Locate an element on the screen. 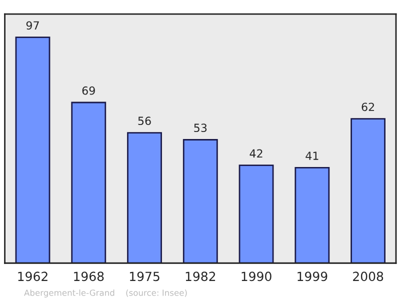 The height and width of the screenshot is (299, 400). data-label: 56 is located at coordinates (144, 121).